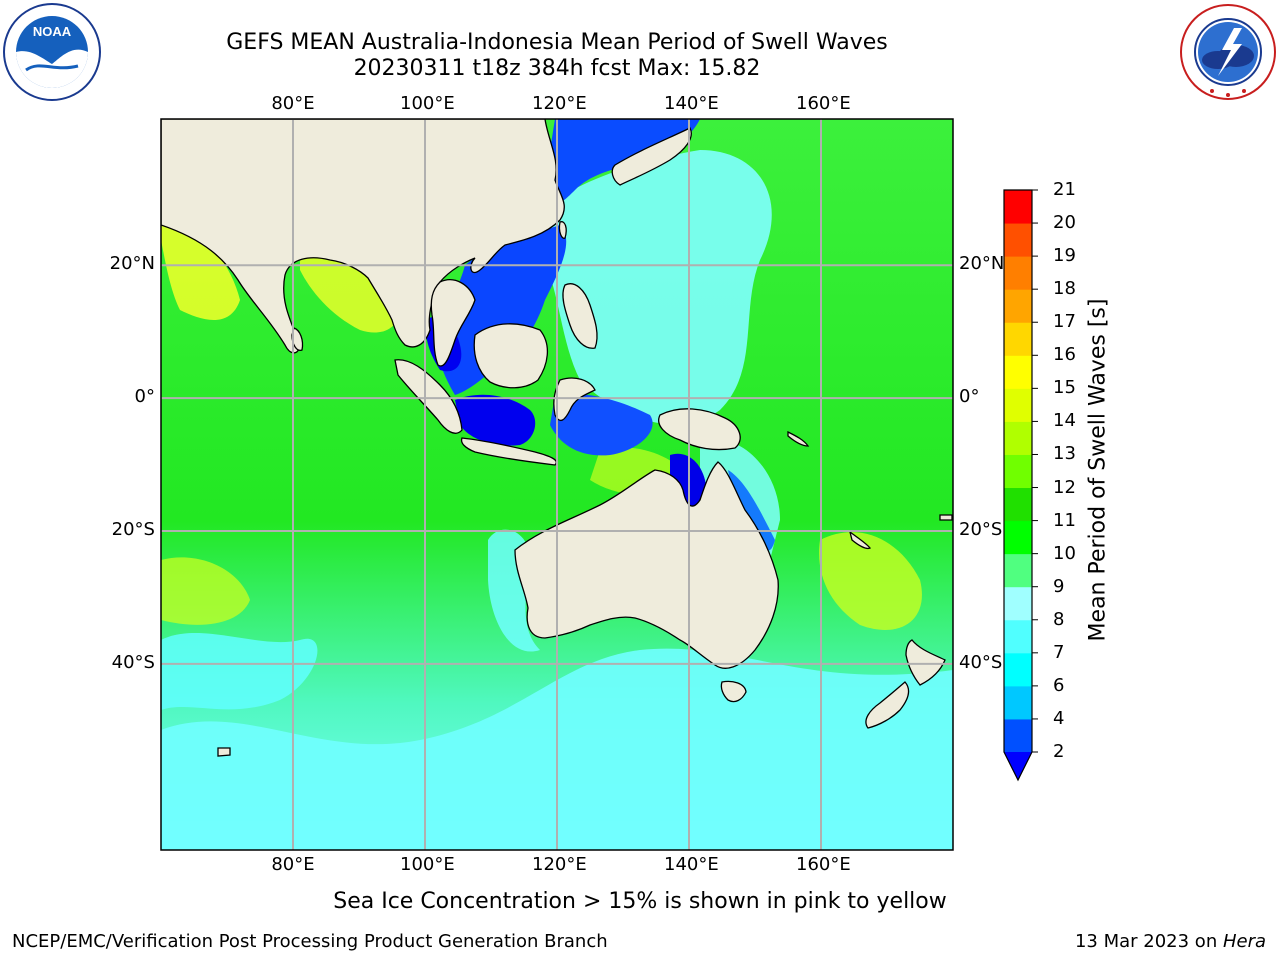 This screenshot has width=1280, height=960. Describe the element at coordinates (1228, 52) in the screenshot. I see `nws-logo` at that location.